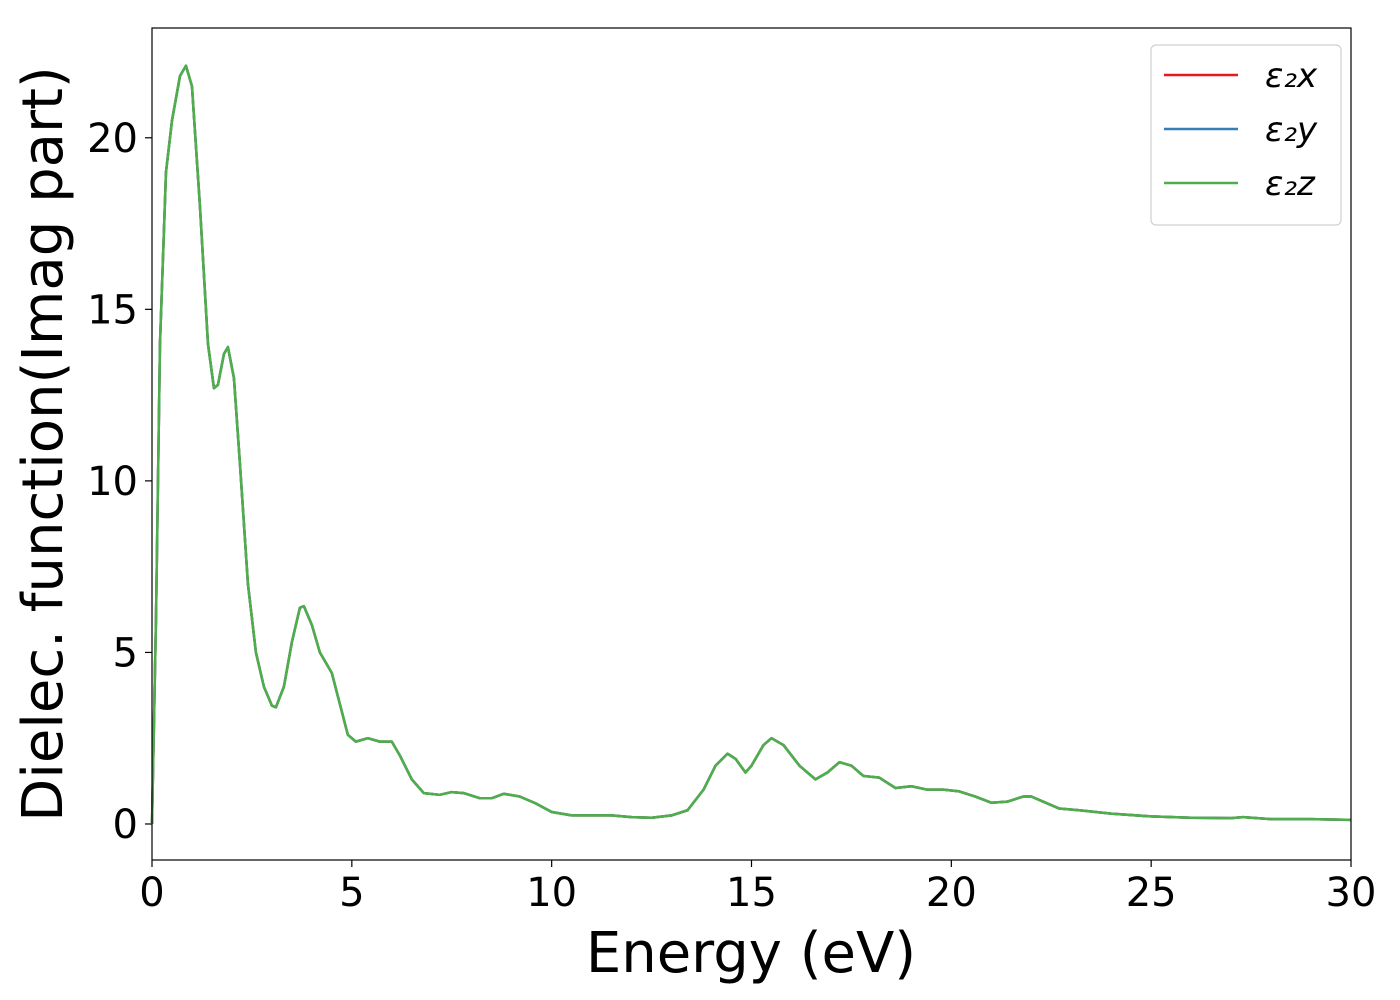 This screenshot has width=1400, height=1000. What do you see at coordinates (112, 482) in the screenshot?
I see `y-tick-label: 10` at bounding box center [112, 482].